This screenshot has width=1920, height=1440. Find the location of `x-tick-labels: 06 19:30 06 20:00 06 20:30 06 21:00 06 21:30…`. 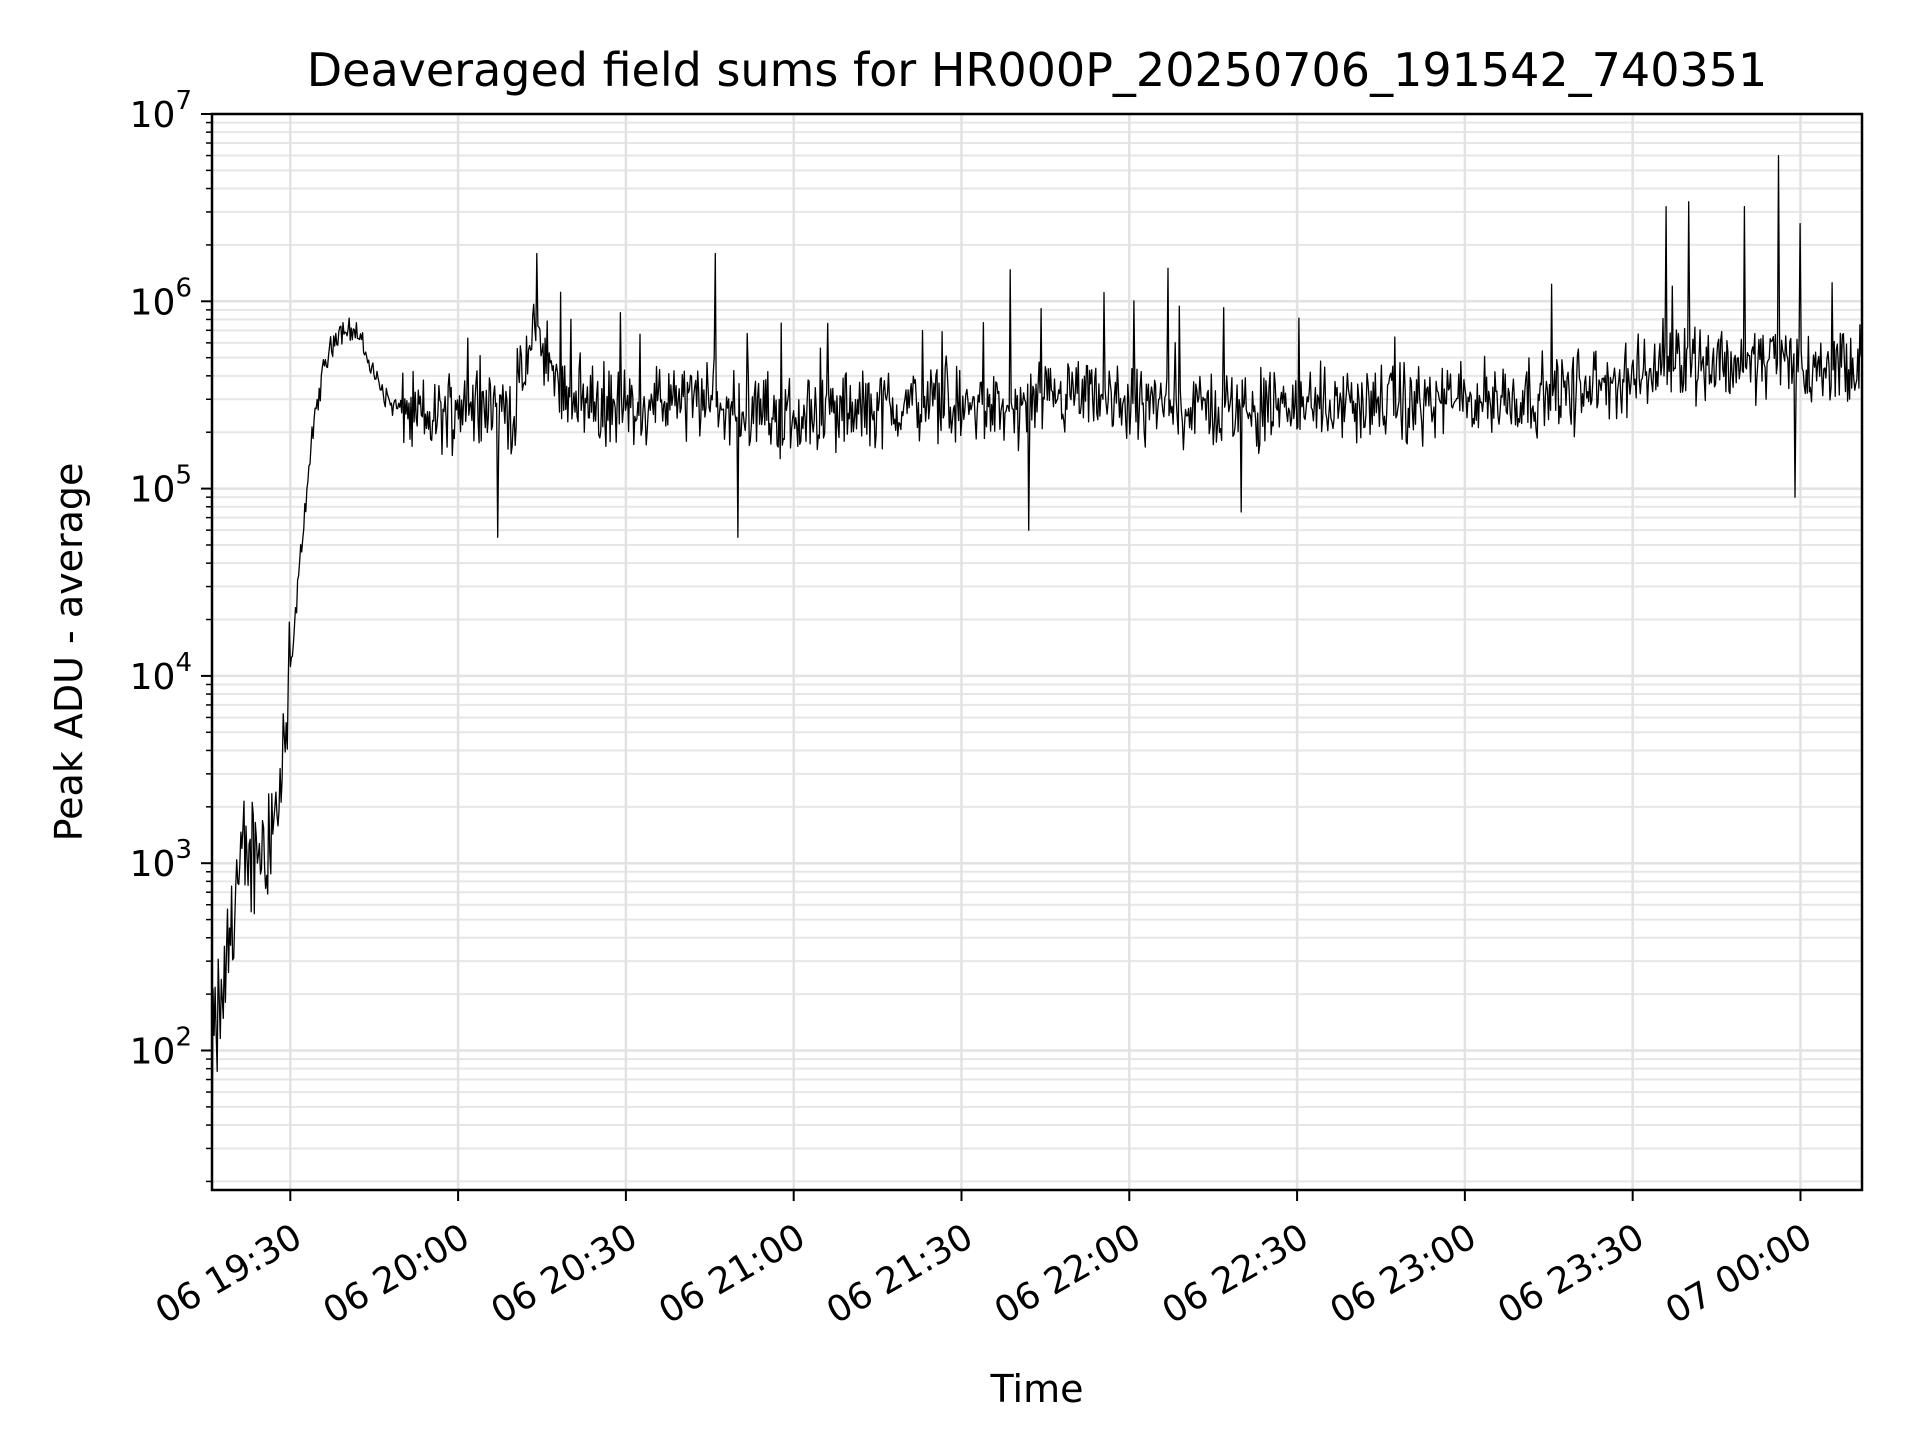

x-tick-labels: 06 19:30 06 20:00 06 20:30 06 21:00 06 21:30… is located at coordinates (984, 1274).